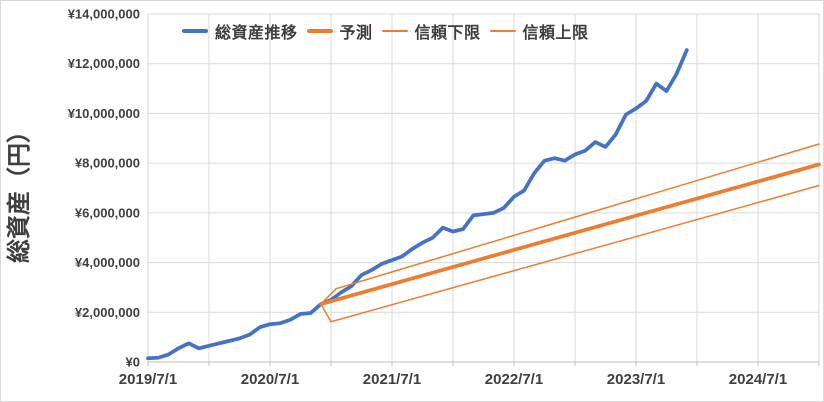 This screenshot has width=824, height=402. I want to click on y-tick-label: ¥0, so click(133, 362).